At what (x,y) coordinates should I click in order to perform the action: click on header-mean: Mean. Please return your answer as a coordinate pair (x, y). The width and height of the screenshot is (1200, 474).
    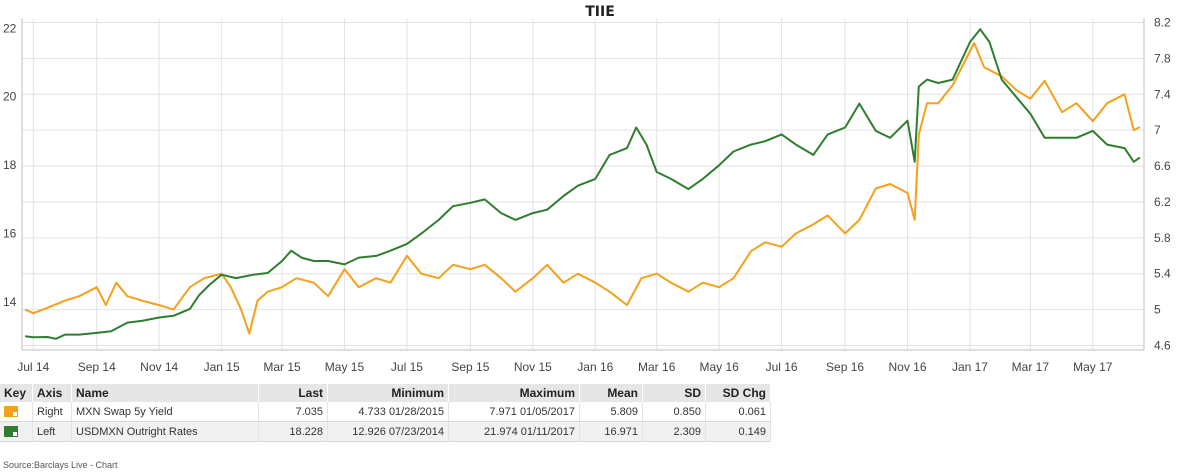
    Looking at the image, I should click on (611, 393).